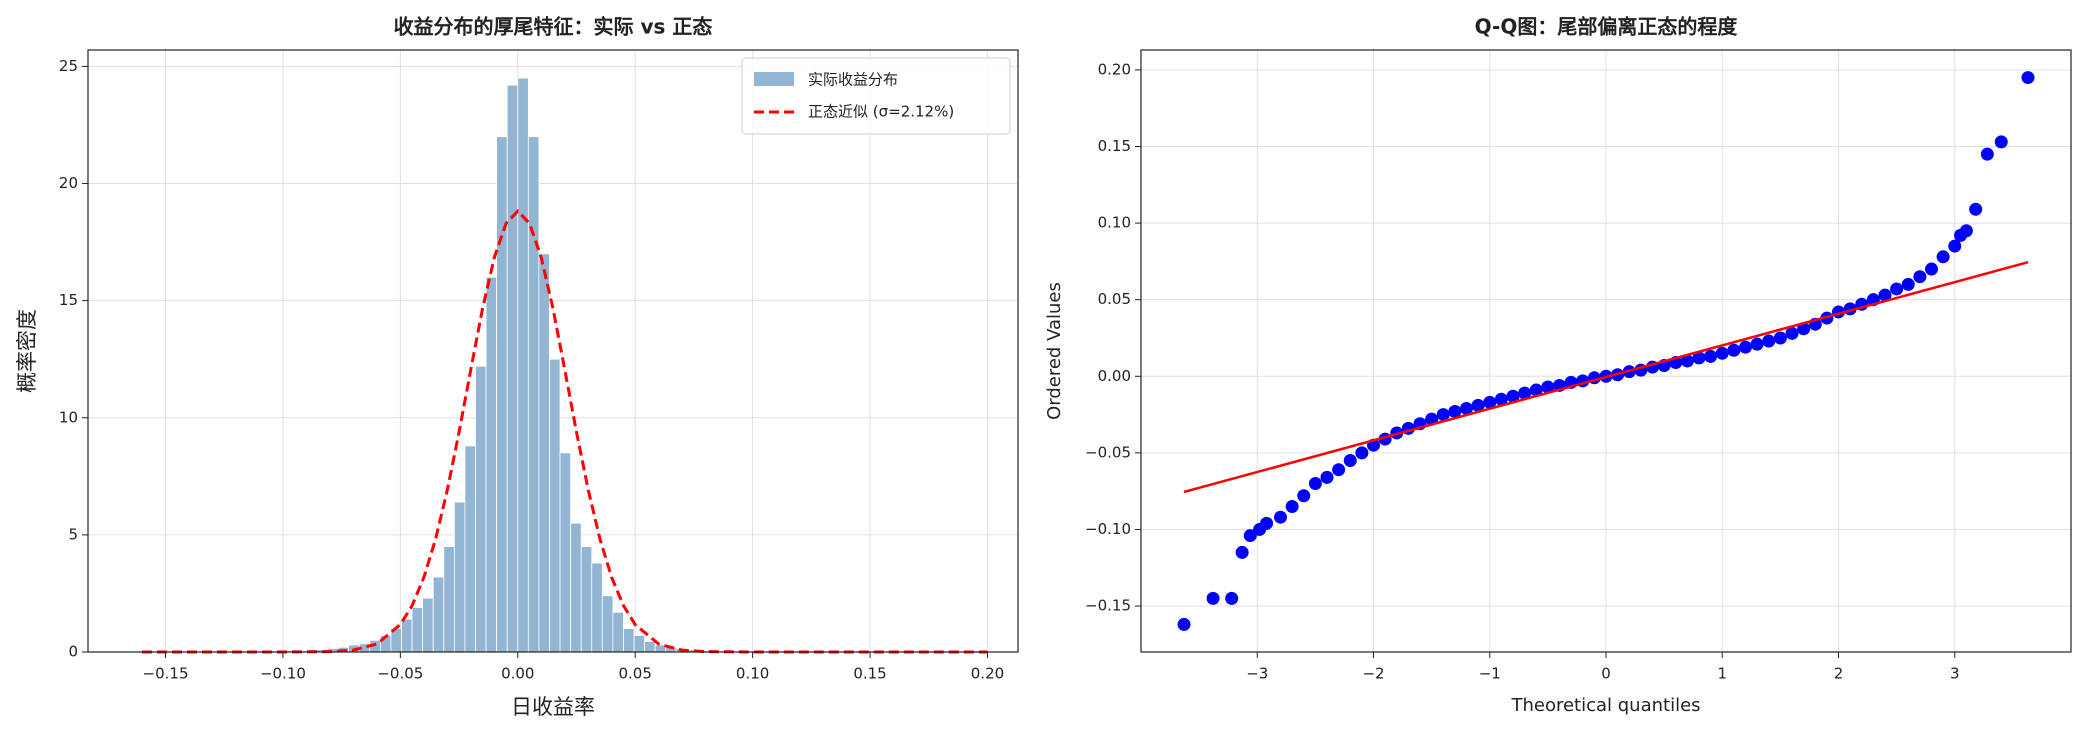  What do you see at coordinates (987, 674) in the screenshot?
I see `x-tick-label: 0.20` at bounding box center [987, 674].